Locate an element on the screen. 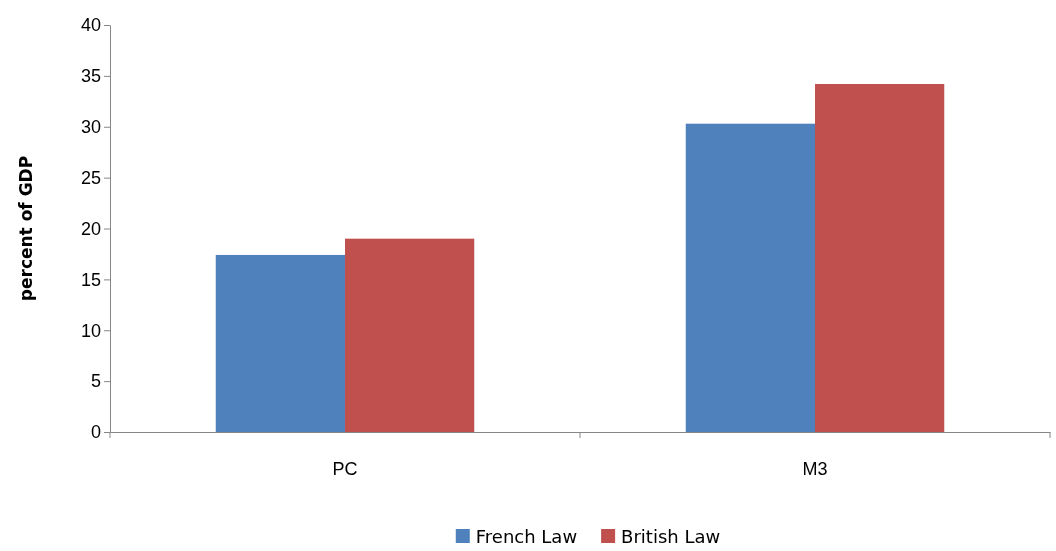 The width and height of the screenshot is (1056, 551). legend-label: French Law is located at coordinates (526, 536).